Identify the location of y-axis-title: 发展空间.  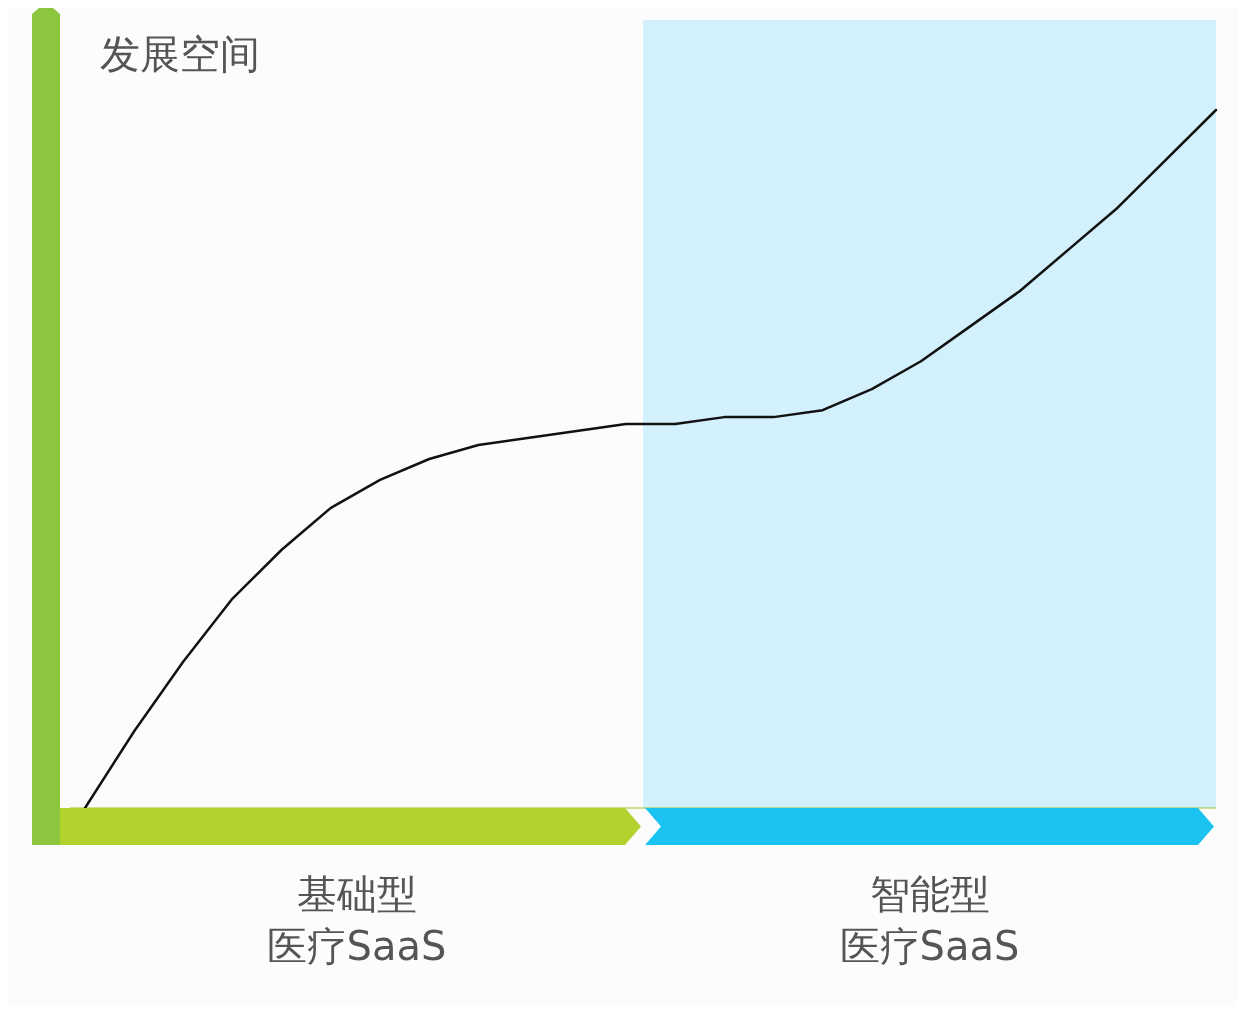
(180, 54).